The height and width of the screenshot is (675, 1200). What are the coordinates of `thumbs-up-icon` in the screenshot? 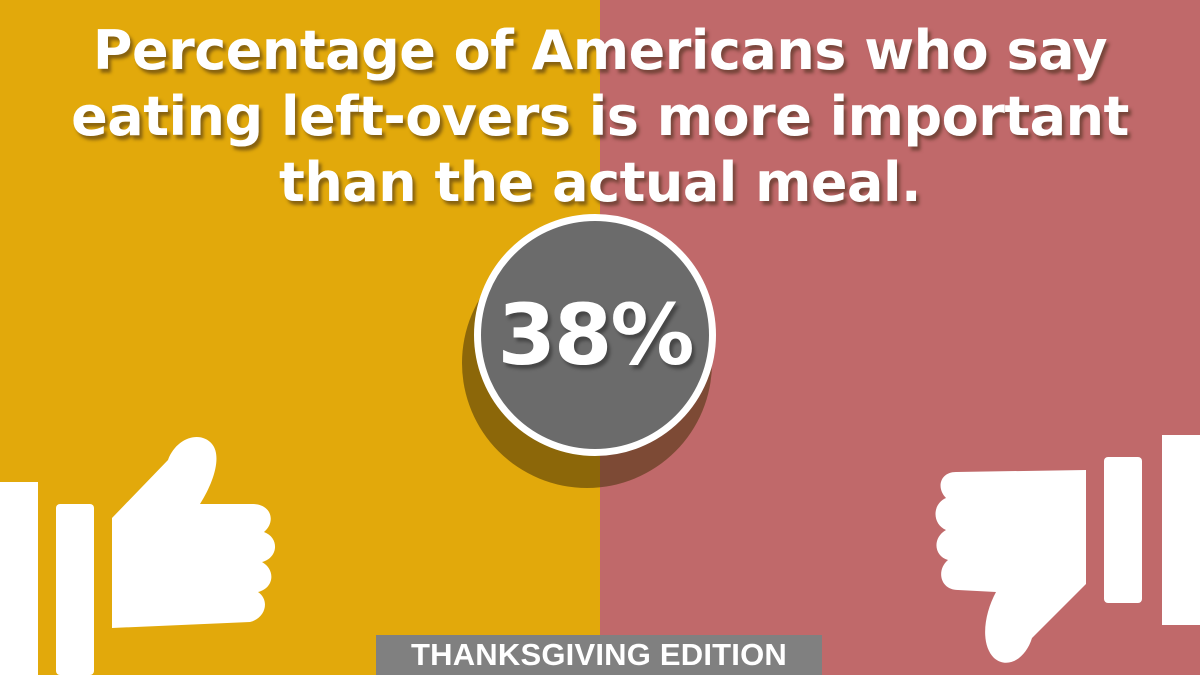 It's located at (138, 556).